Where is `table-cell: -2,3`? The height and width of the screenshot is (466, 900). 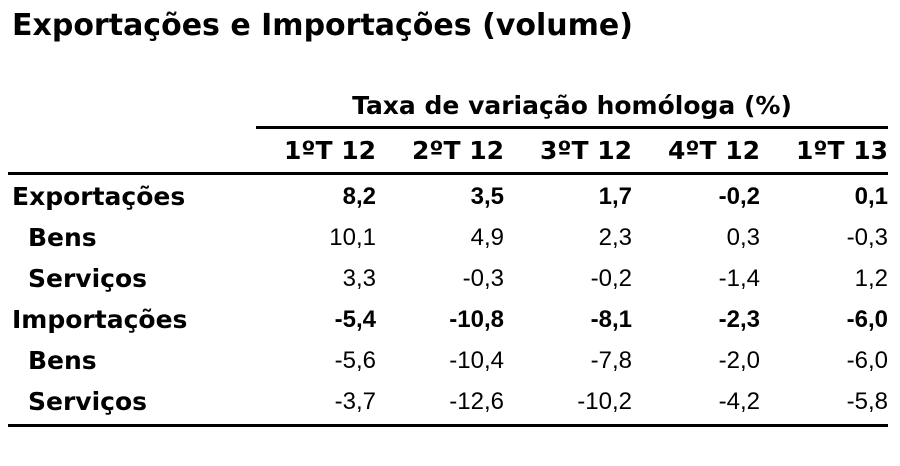
table-cell: -2,3 is located at coordinates (739, 319).